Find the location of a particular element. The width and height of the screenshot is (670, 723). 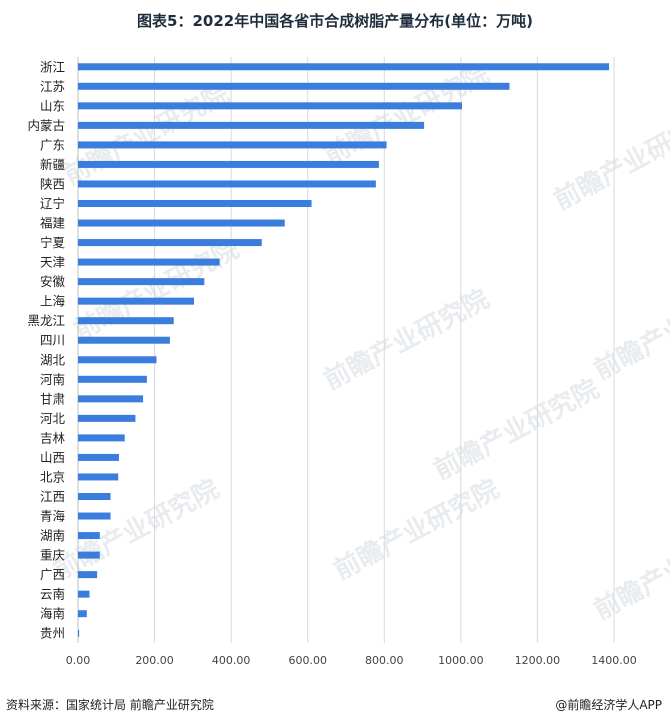

category-label: 福建 is located at coordinates (53, 223).